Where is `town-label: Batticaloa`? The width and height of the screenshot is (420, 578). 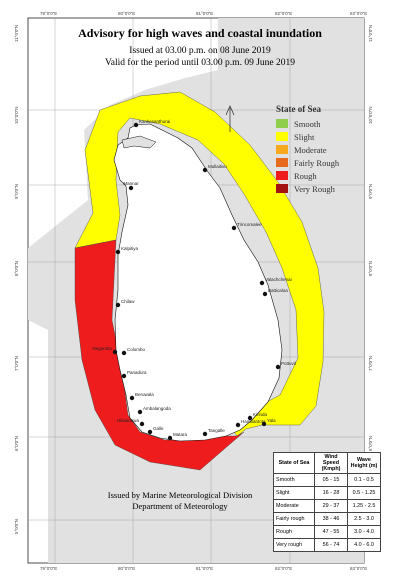
town-label: Batticaloa is located at coordinates (278, 290).